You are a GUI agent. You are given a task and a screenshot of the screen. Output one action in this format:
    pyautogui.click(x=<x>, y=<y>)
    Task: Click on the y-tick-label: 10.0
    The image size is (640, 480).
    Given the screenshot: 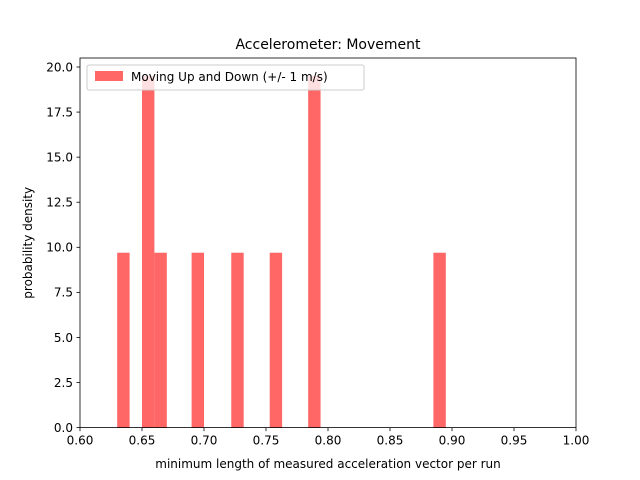 What is the action you would take?
    pyautogui.click(x=59, y=248)
    